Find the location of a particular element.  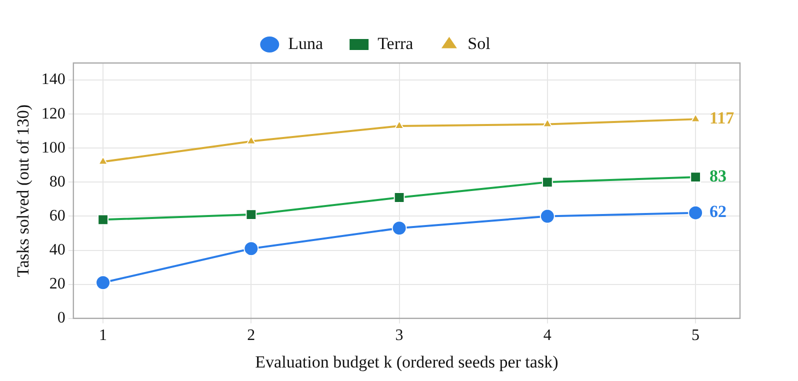

y-tick-label: 120 is located at coordinates (53, 113).